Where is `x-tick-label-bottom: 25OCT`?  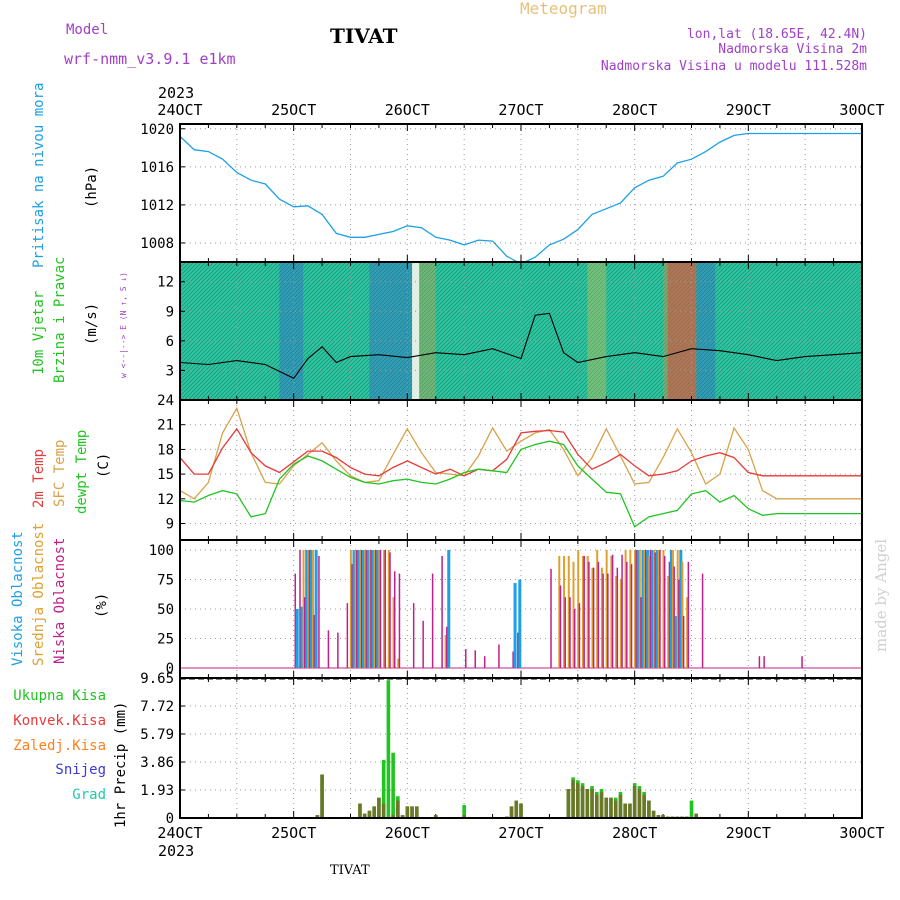 x-tick-label-bottom: 25OCT is located at coordinates (293, 833).